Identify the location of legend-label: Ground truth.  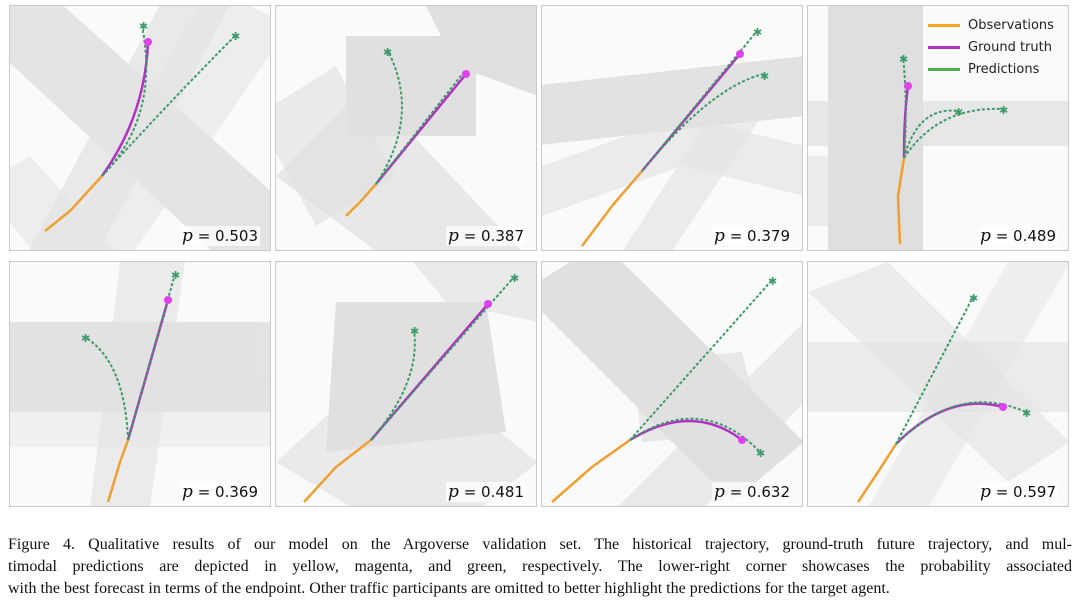
(1010, 47).